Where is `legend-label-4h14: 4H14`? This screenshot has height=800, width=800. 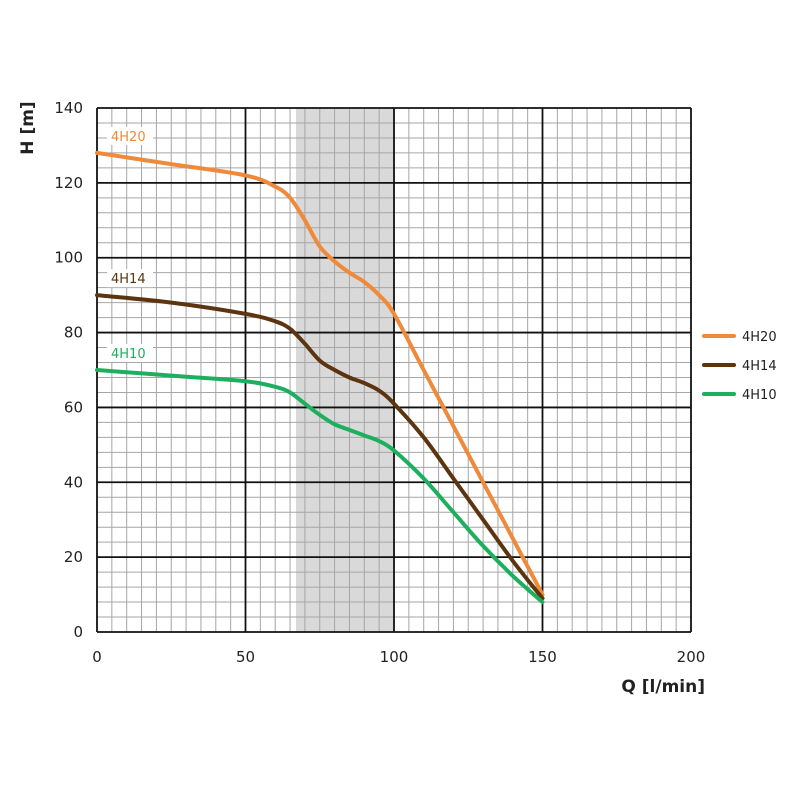
legend-label-4h14: 4H14 is located at coordinates (759, 366).